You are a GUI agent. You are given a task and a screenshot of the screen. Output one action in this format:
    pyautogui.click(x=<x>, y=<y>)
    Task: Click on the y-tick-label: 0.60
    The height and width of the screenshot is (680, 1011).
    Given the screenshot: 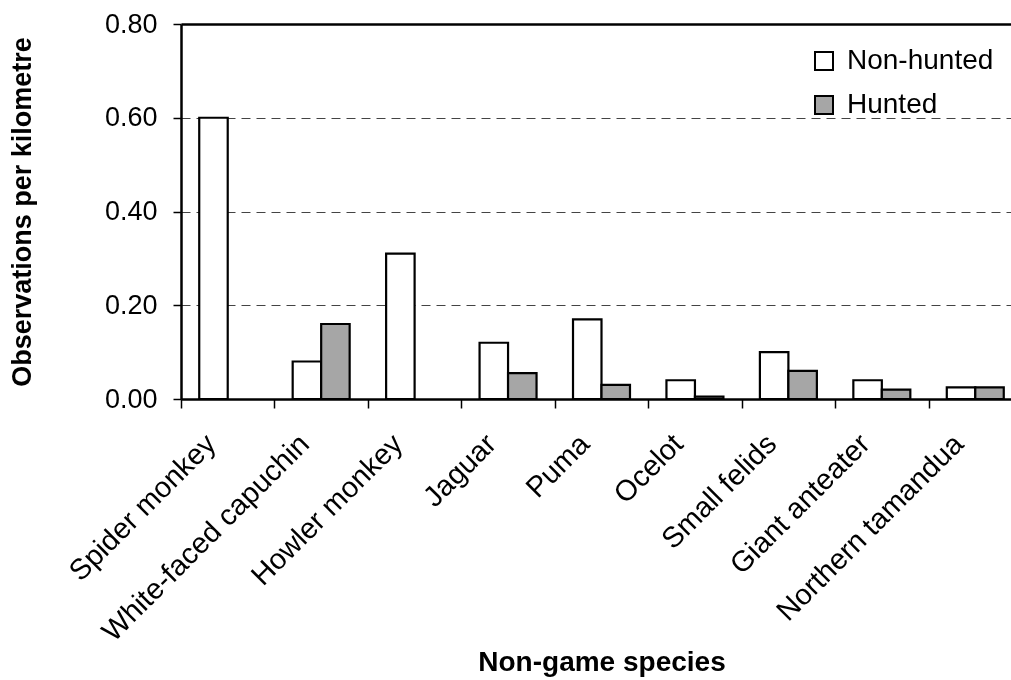 What is the action you would take?
    pyautogui.click(x=131, y=117)
    